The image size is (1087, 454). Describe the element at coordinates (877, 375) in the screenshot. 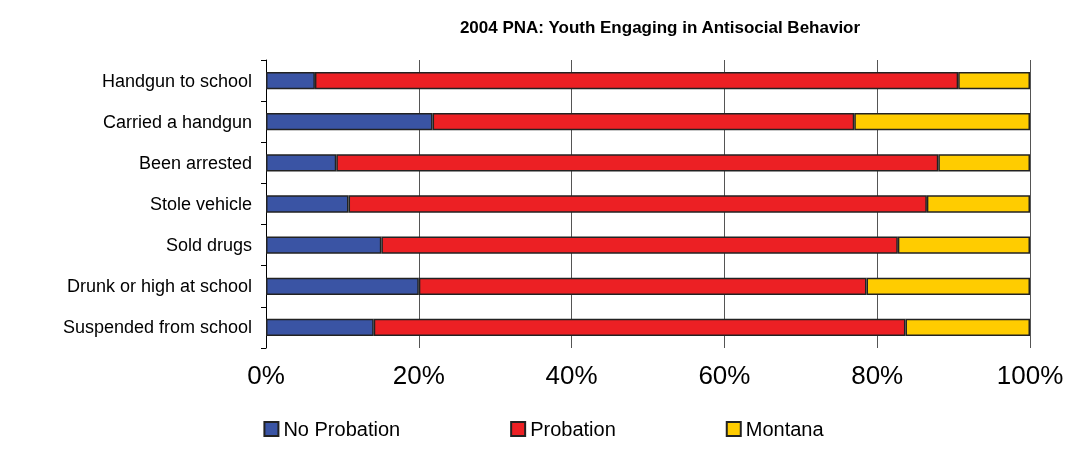

I see `x-tick-label: 80%` at that location.